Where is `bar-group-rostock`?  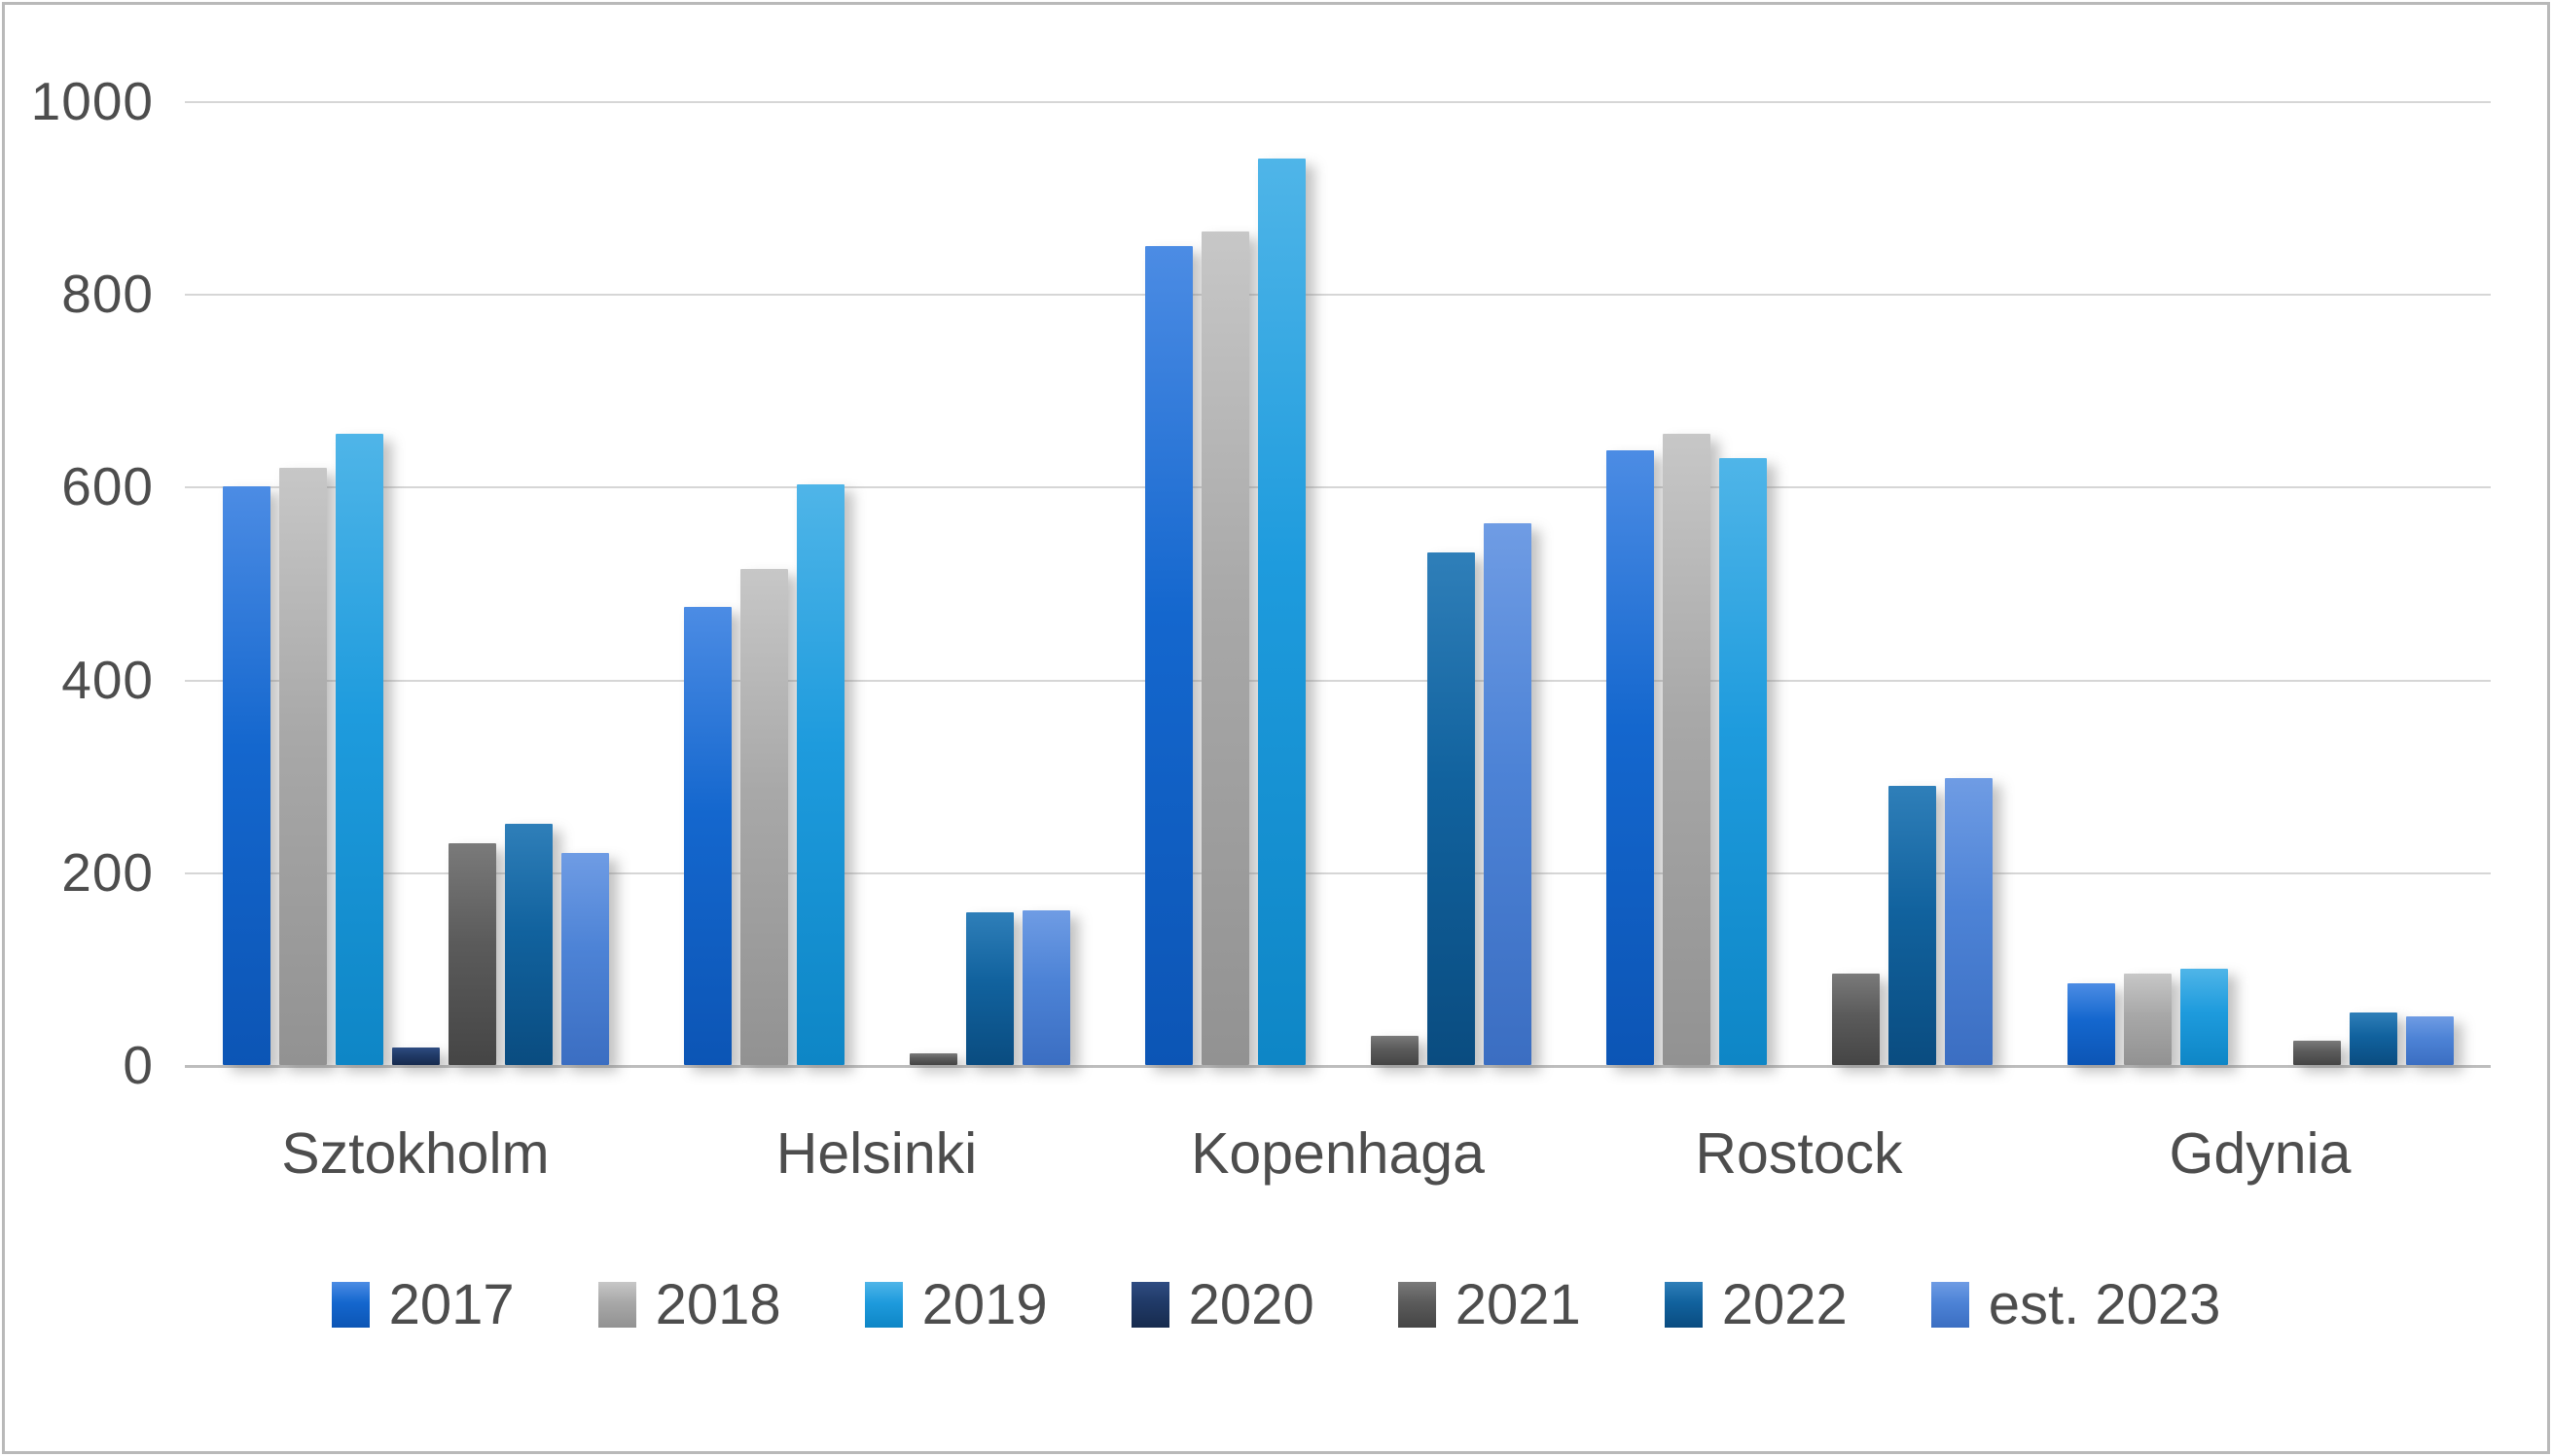
bar-group-rostock is located at coordinates (1799, 583).